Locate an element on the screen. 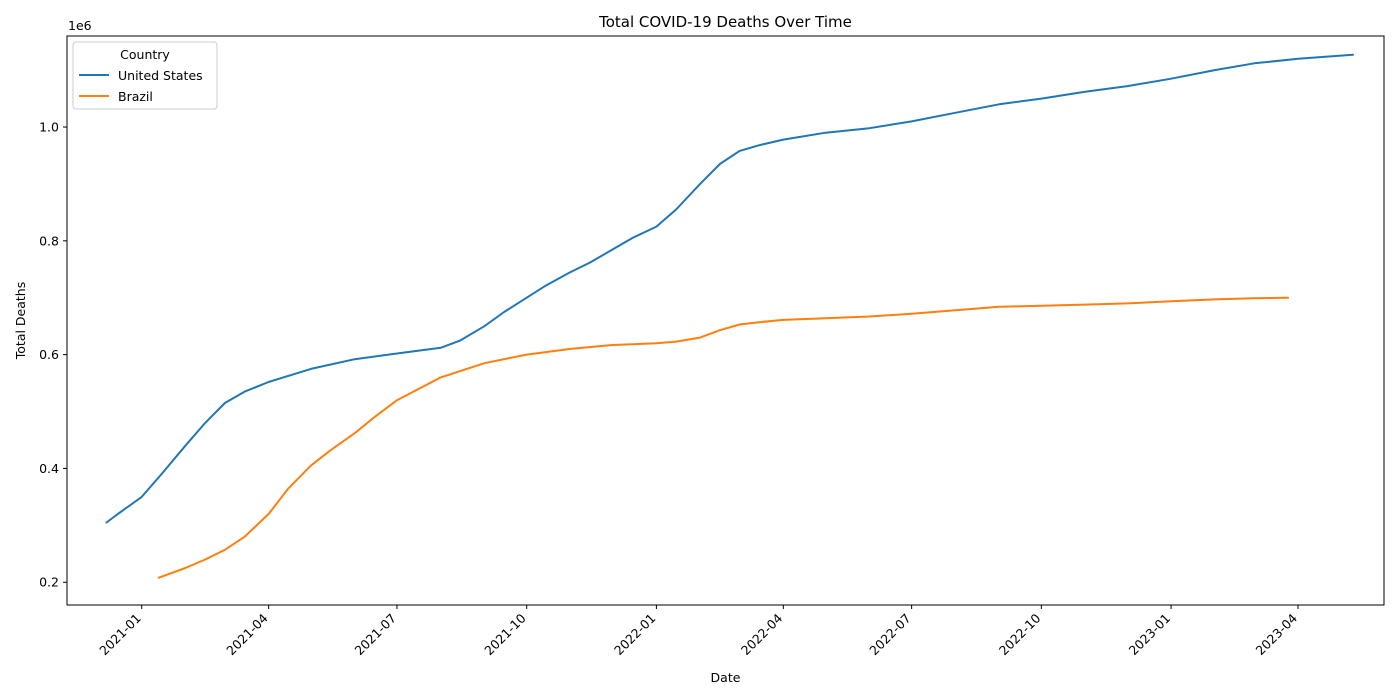 Image resolution: width=1400 pixels, height=700 pixels. y-tick-label: 0.2 is located at coordinates (49, 582).